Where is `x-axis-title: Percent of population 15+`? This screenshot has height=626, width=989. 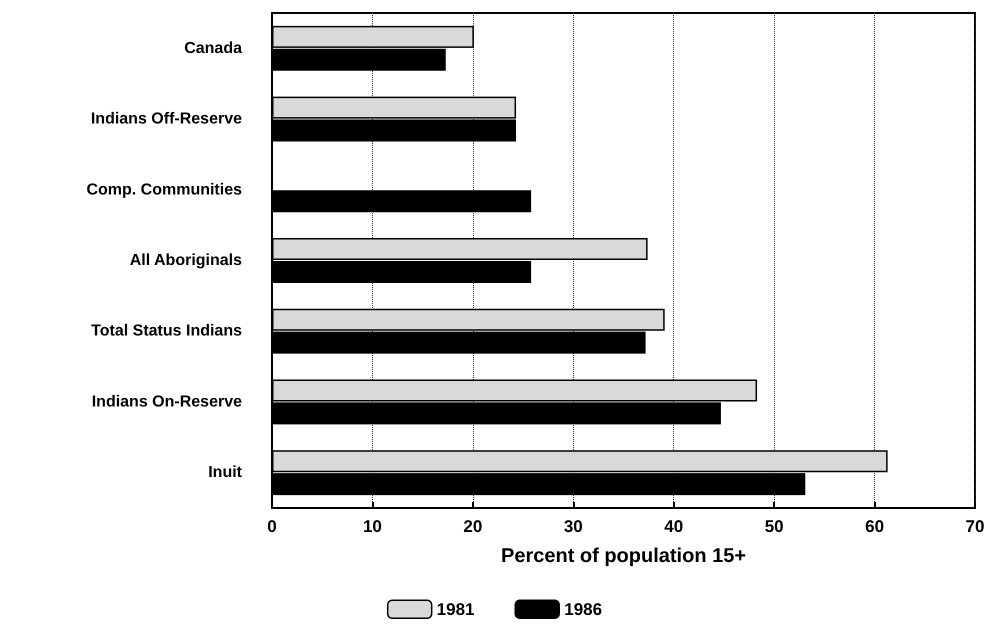
x-axis-title: Percent of population 15+ is located at coordinates (623, 556).